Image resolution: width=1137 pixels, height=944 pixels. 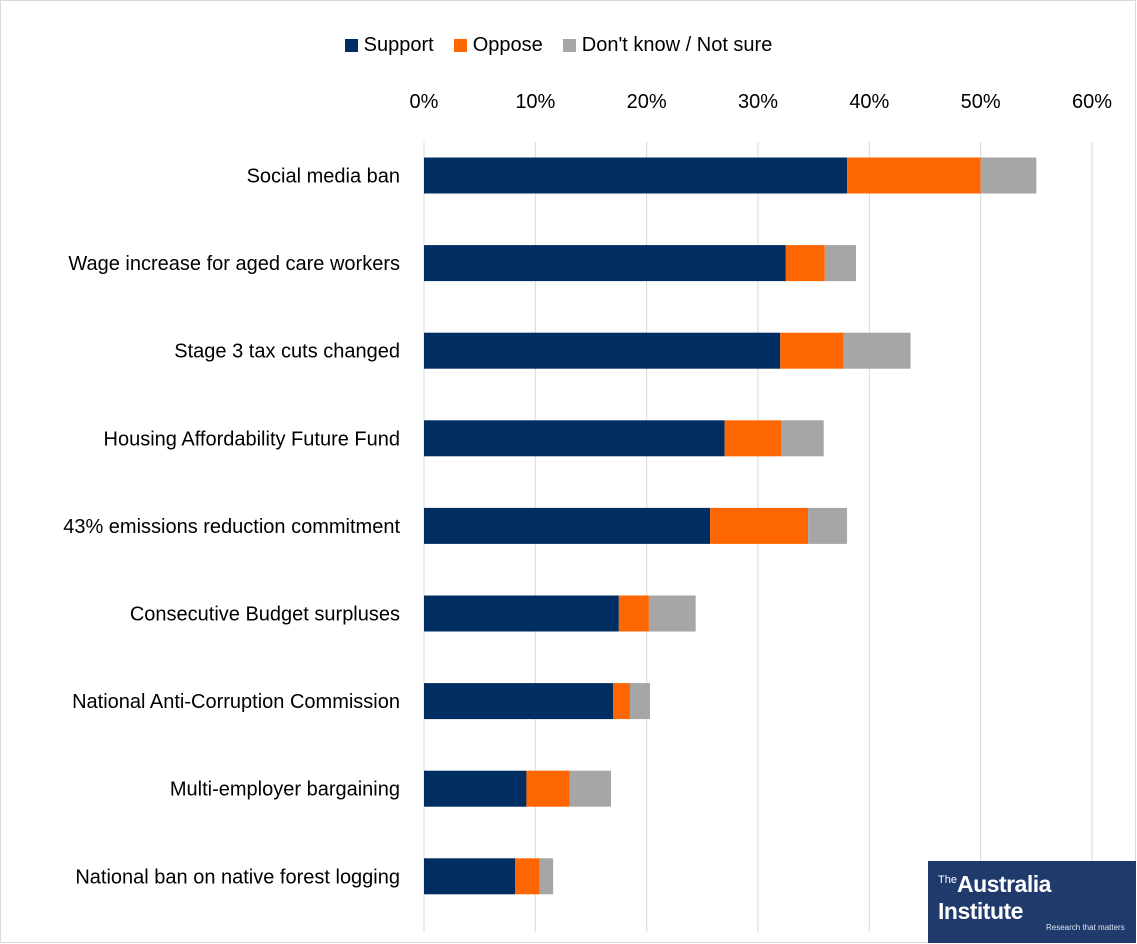 What do you see at coordinates (567, 525) in the screenshot?
I see `bar-support-43-emissions-reduction-commitment` at bounding box center [567, 525].